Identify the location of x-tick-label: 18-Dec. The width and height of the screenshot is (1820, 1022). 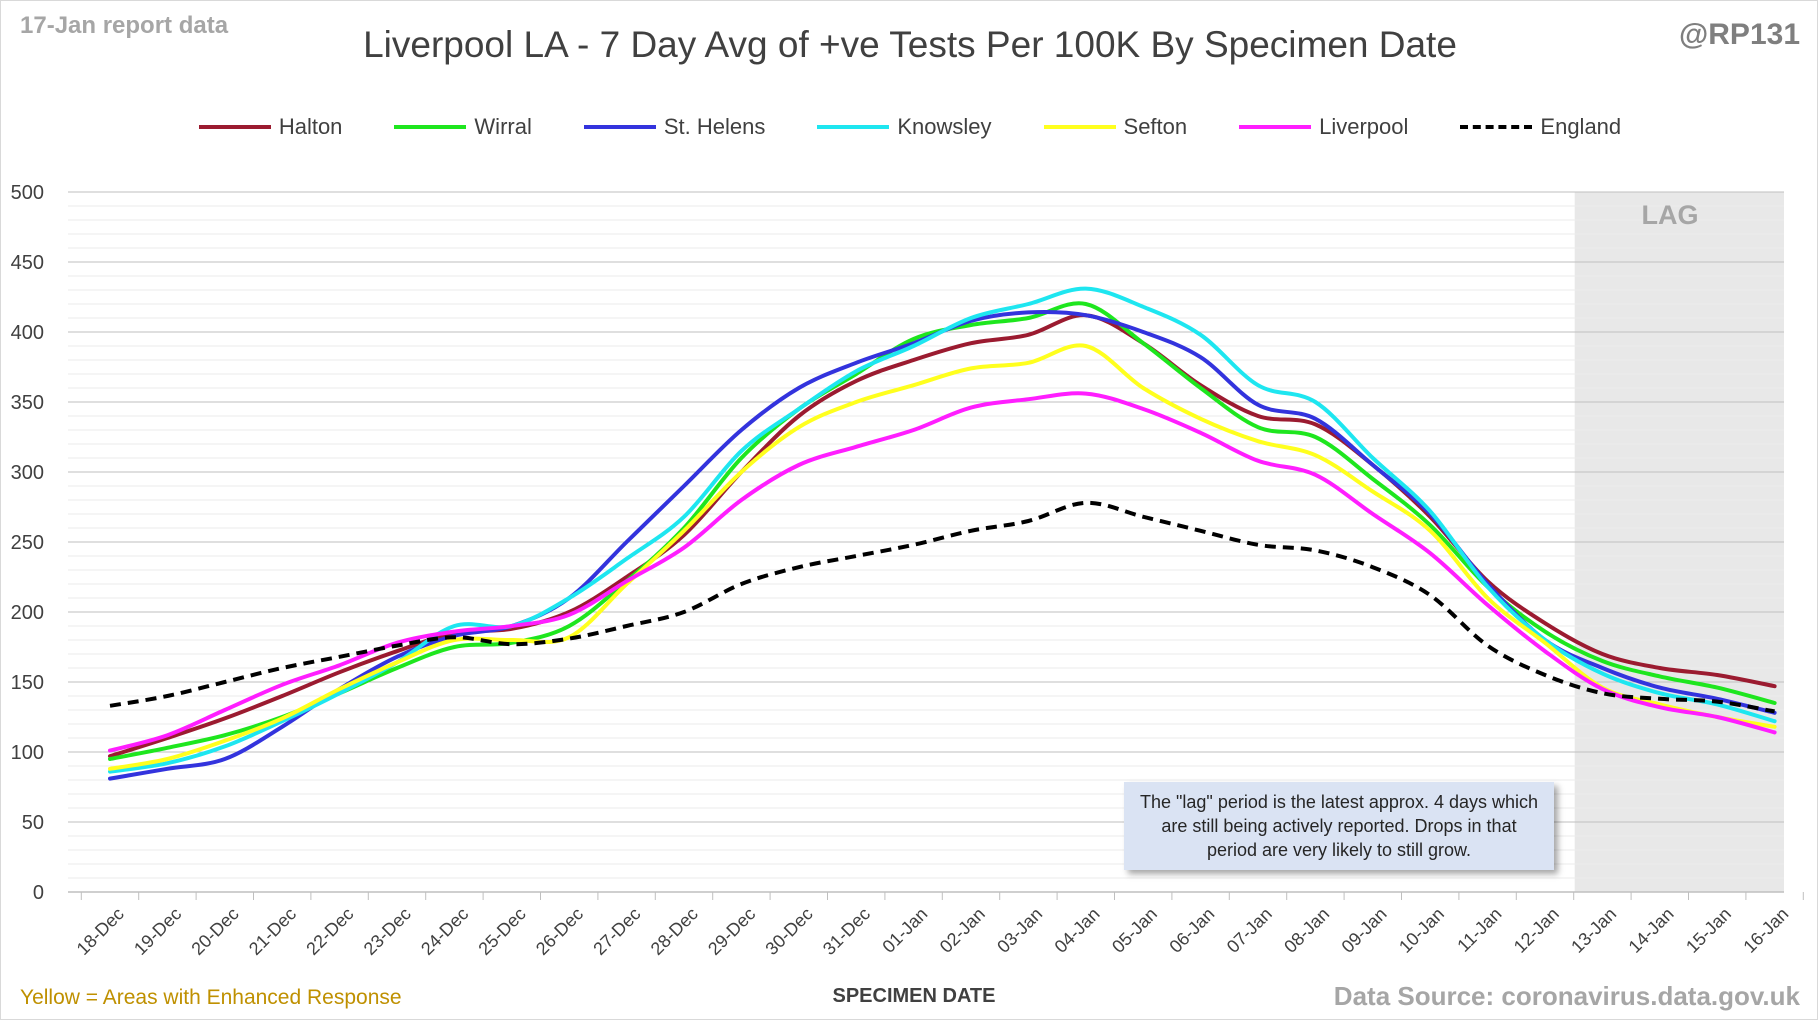
(100, 931).